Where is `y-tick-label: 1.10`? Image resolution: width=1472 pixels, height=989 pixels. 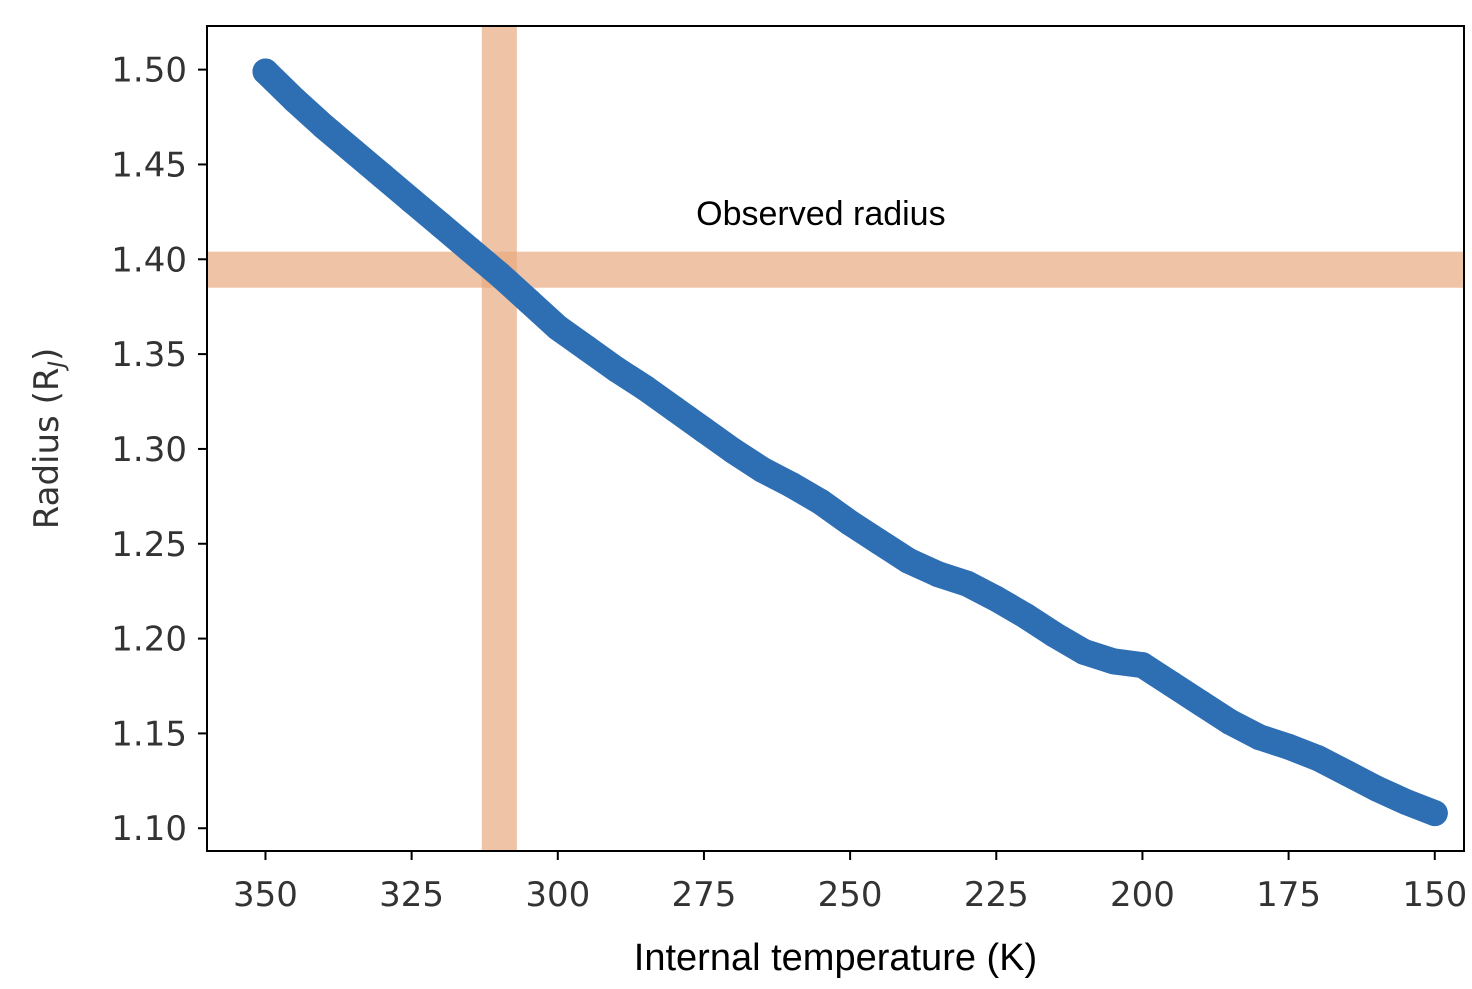 y-tick-label: 1.10 is located at coordinates (149, 829).